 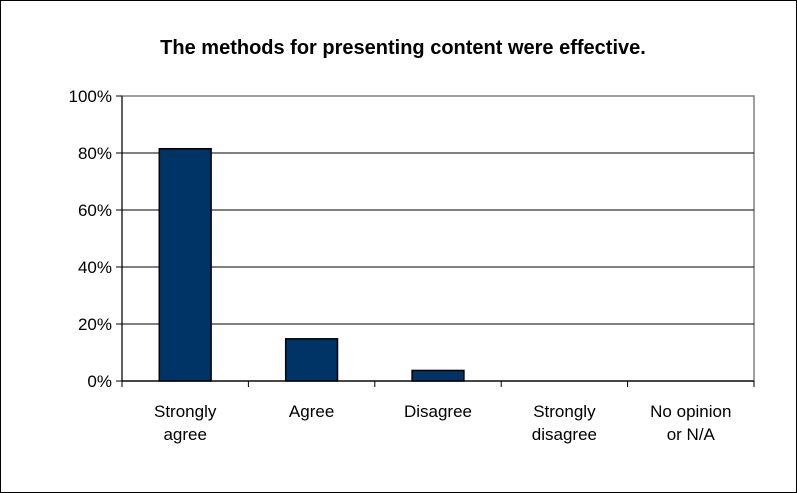 I want to click on x-category-label: or N/A, so click(x=691, y=434).